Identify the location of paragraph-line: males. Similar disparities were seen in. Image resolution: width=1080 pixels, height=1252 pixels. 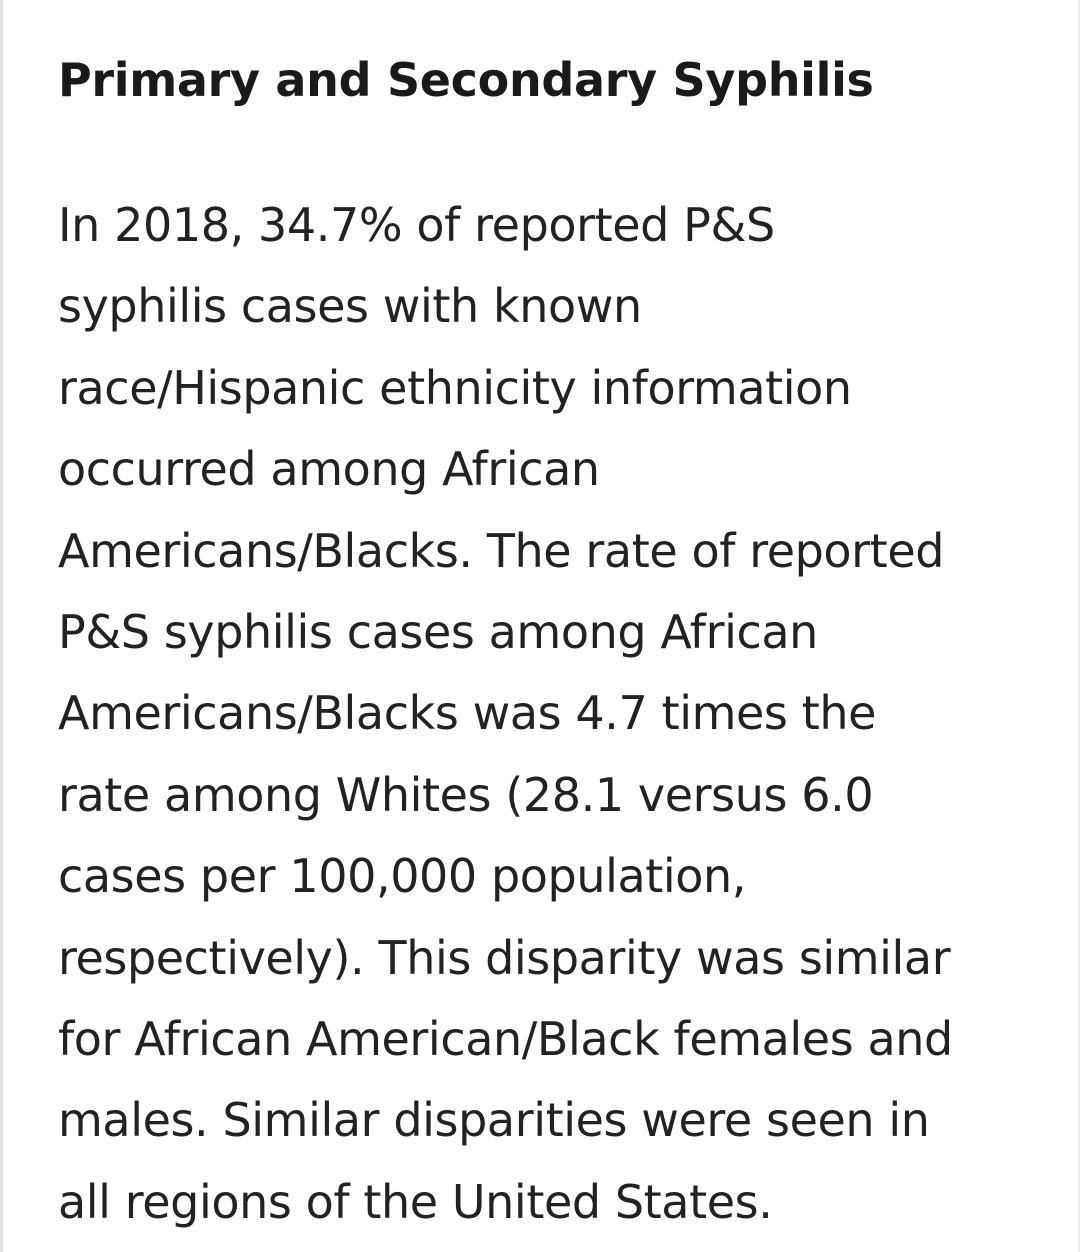
(494, 1120).